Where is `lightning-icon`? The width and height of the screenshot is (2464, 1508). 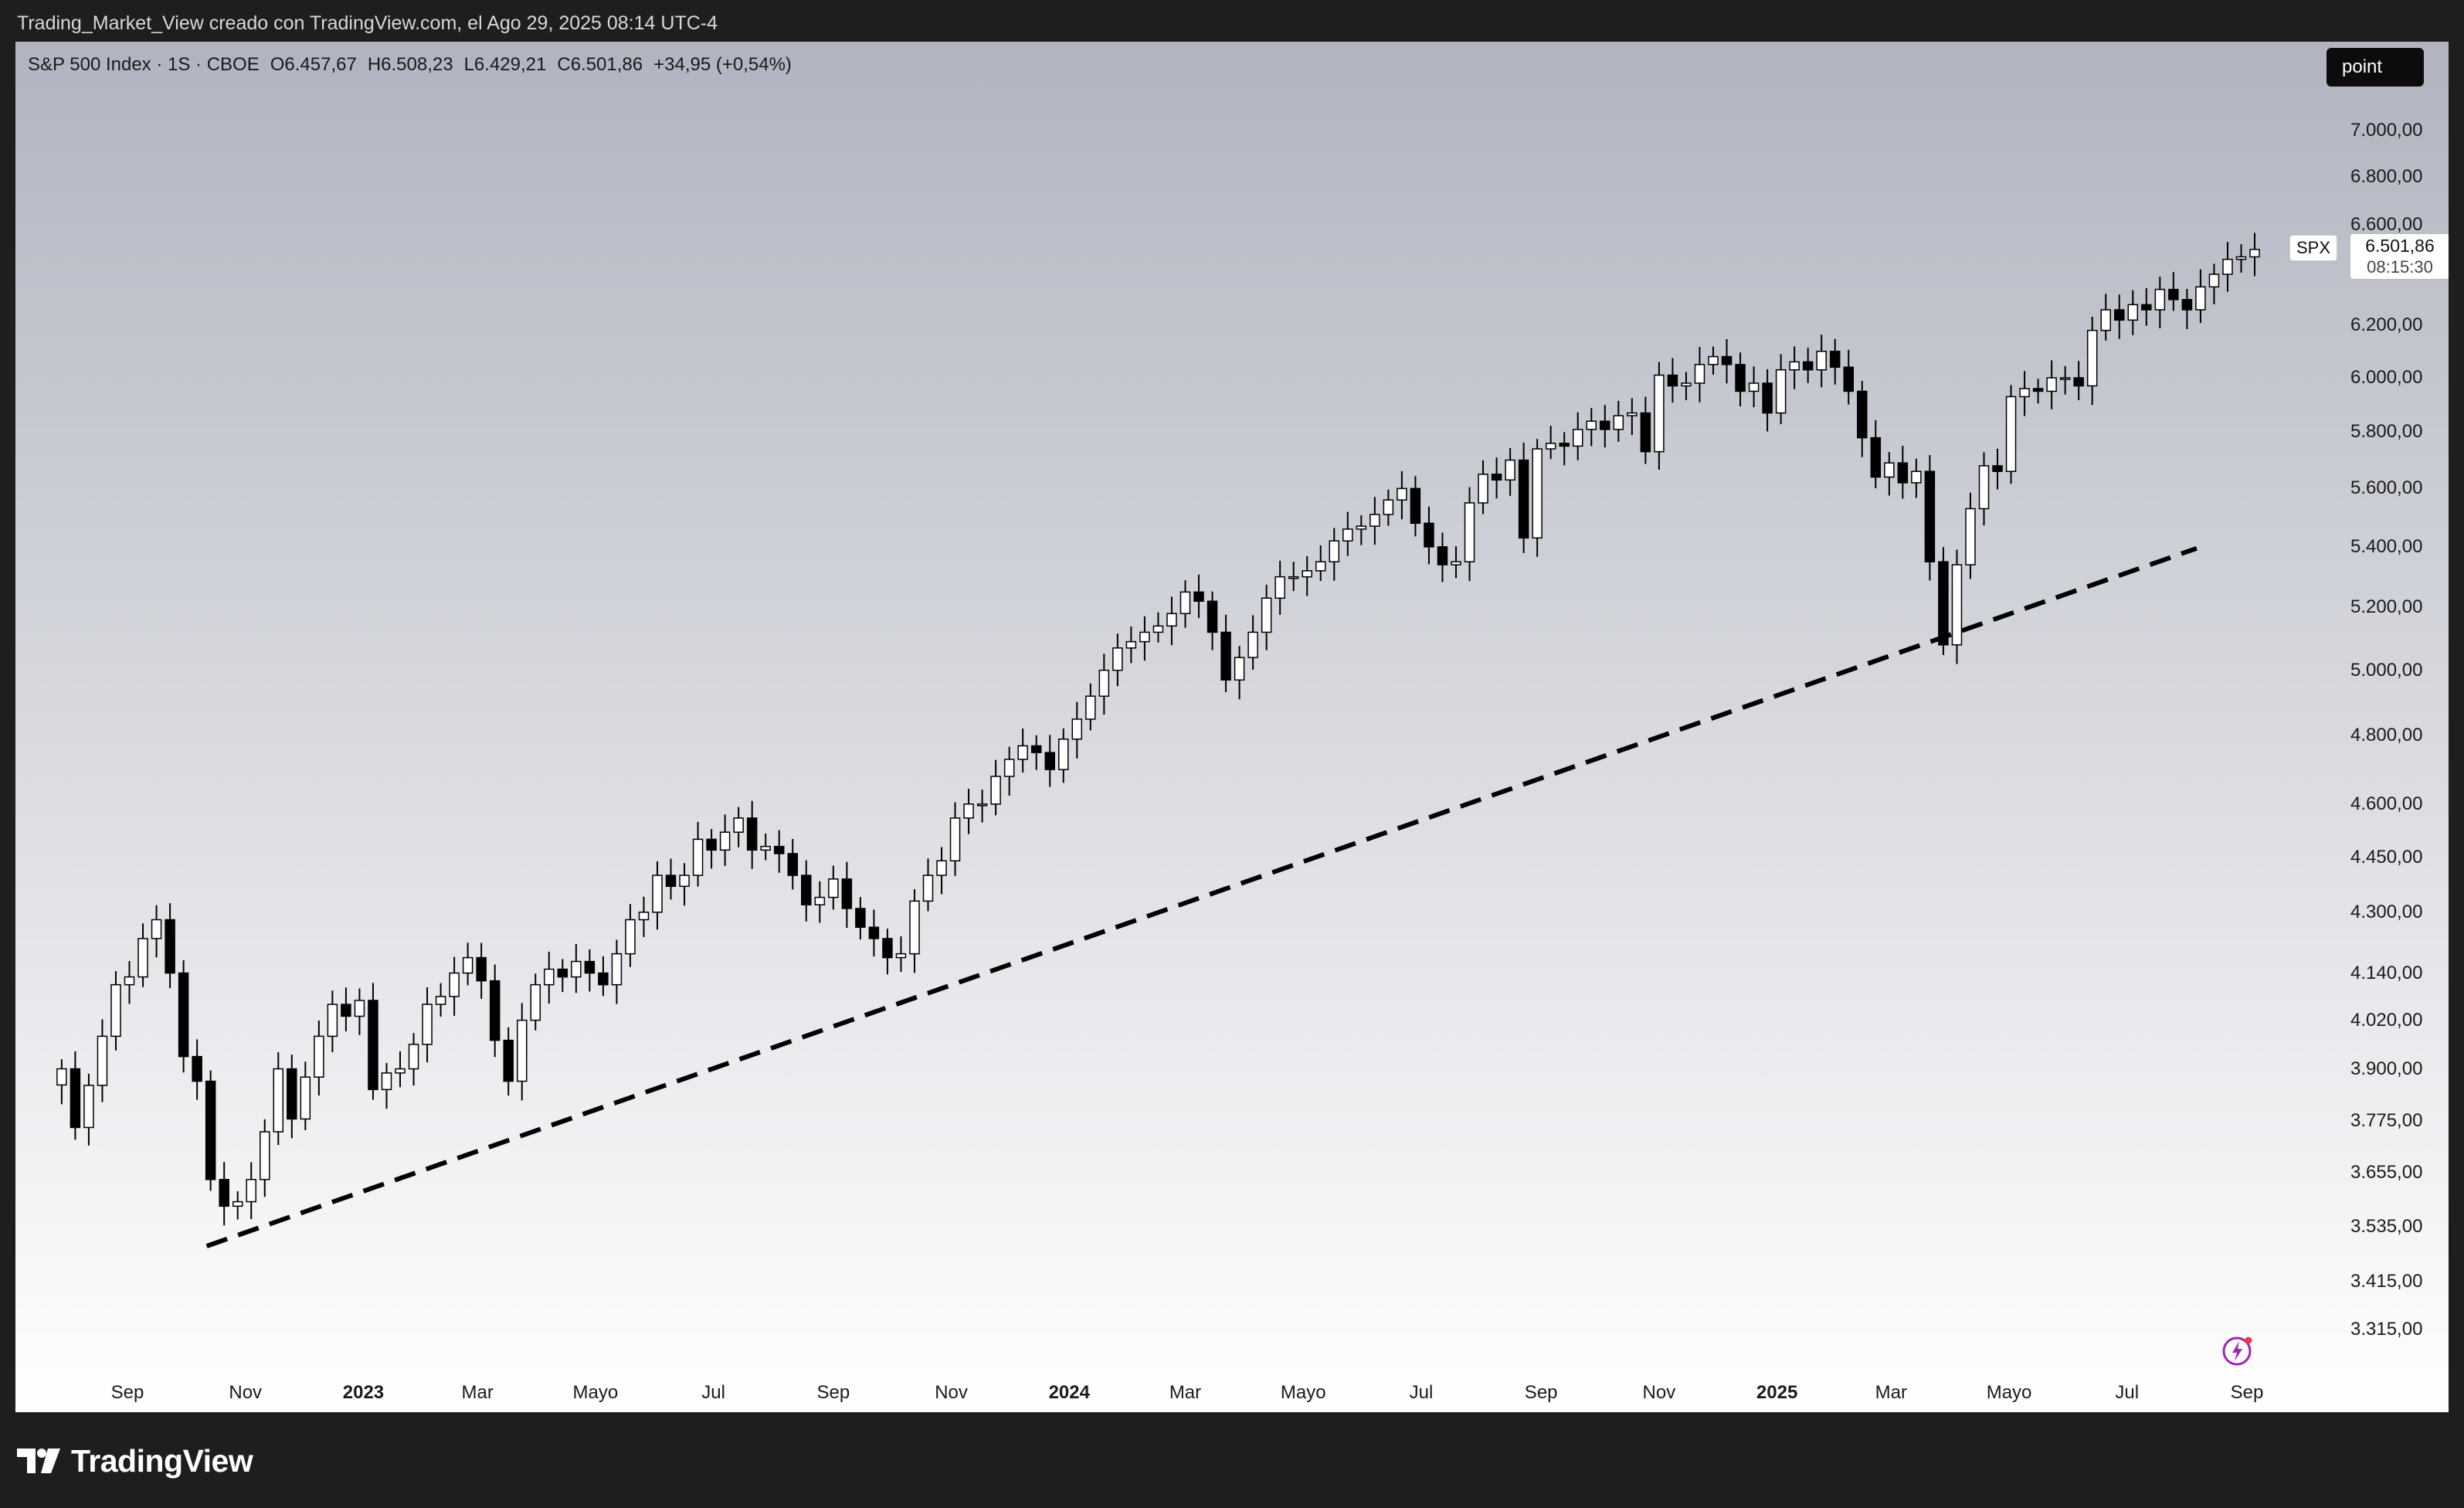 lightning-icon is located at coordinates (2238, 1350).